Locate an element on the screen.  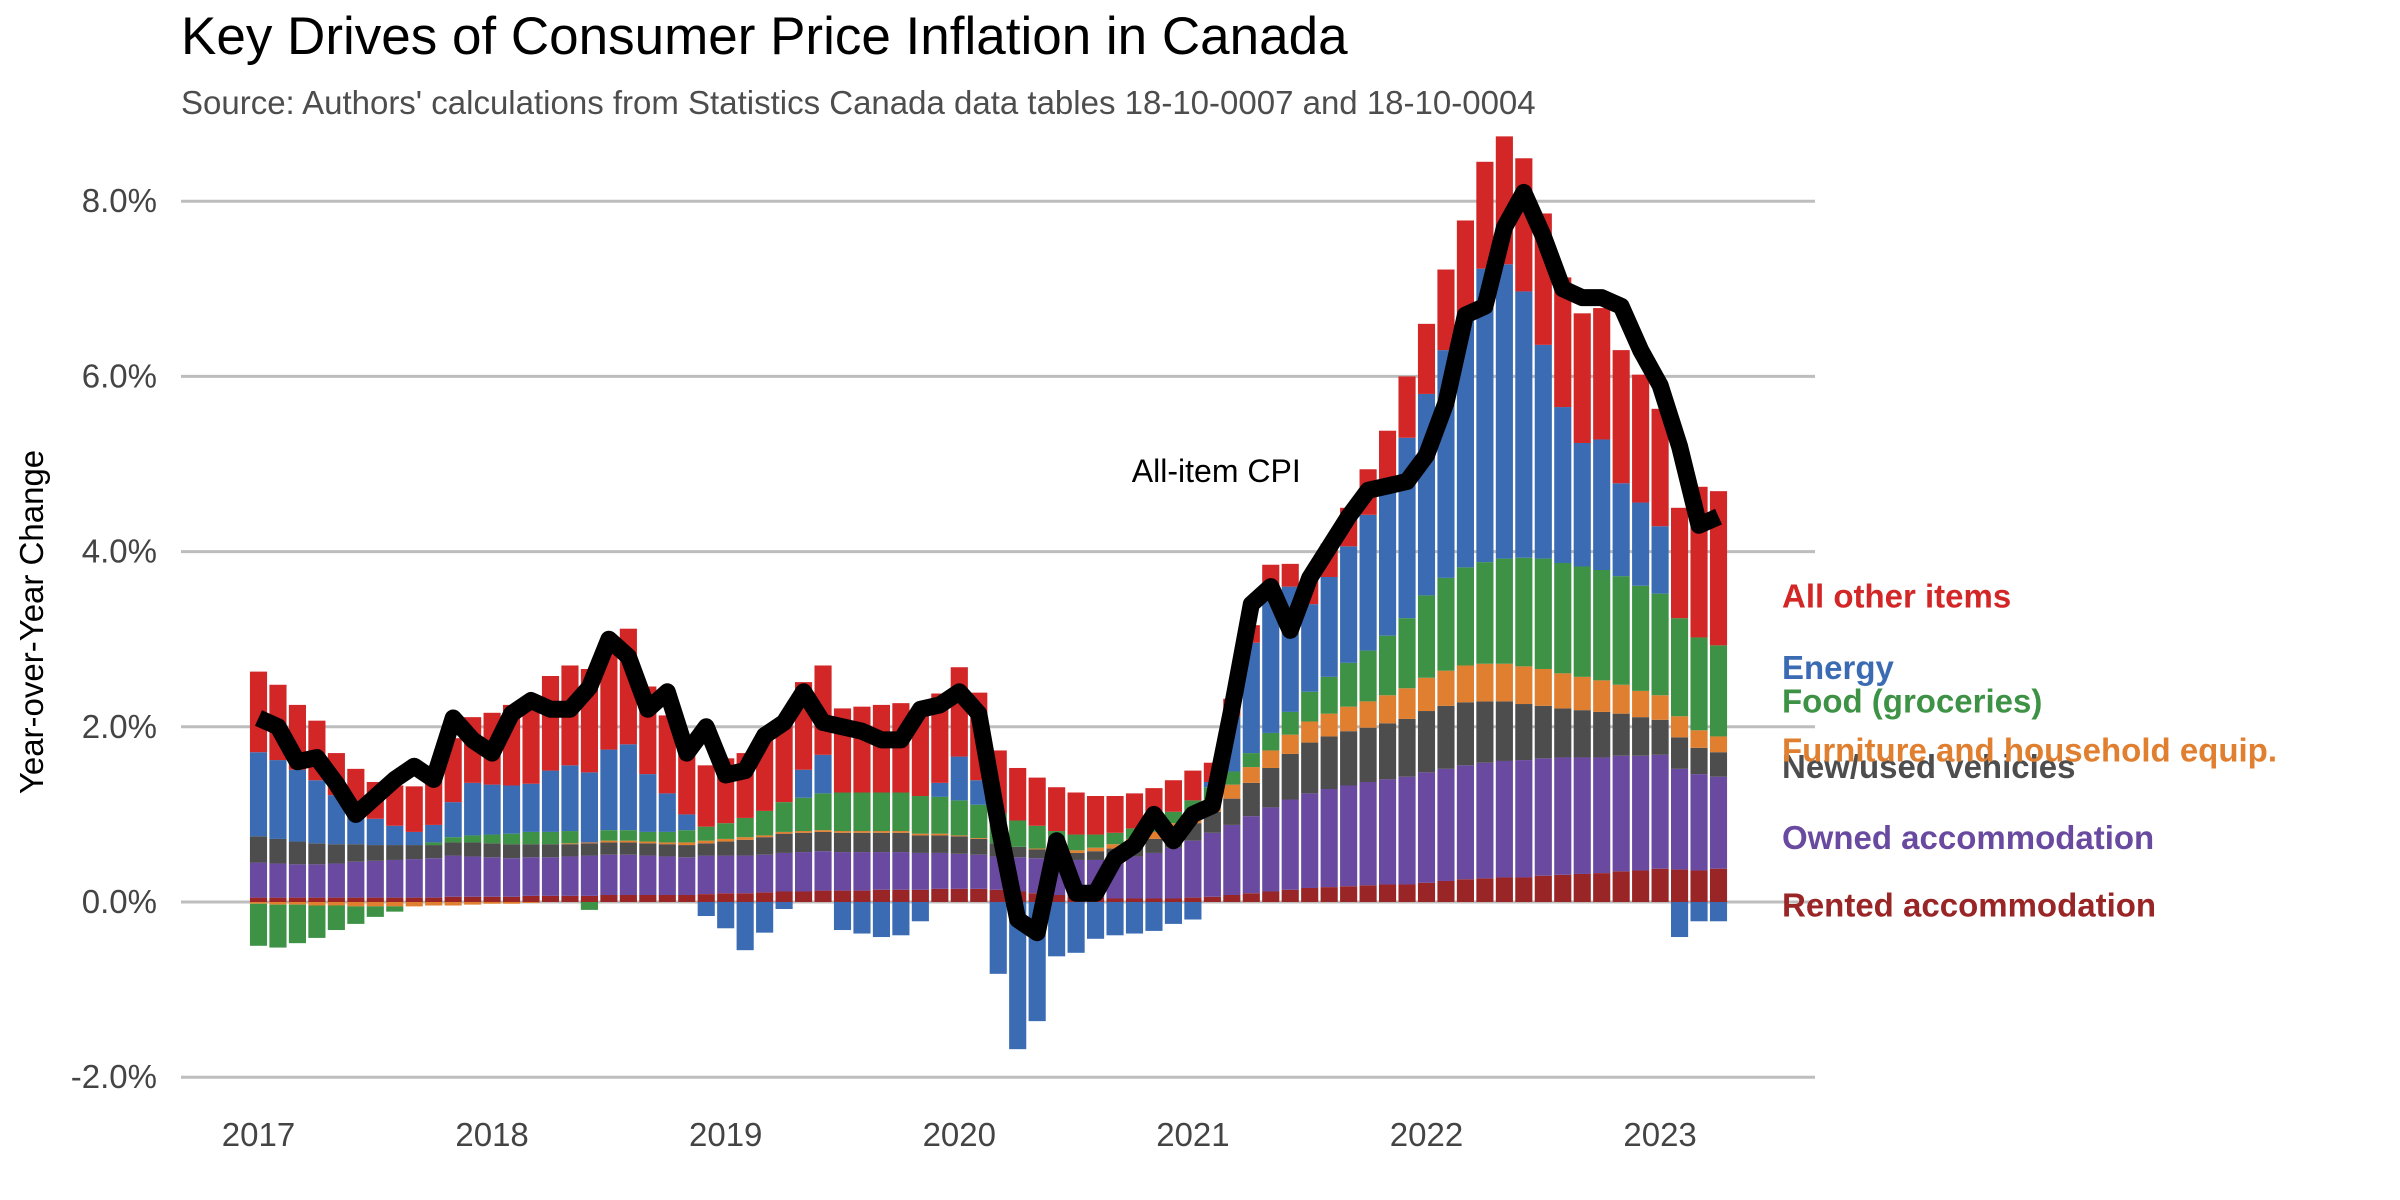
legend-label-rent: Rented accommodation is located at coordinates (1969, 905).